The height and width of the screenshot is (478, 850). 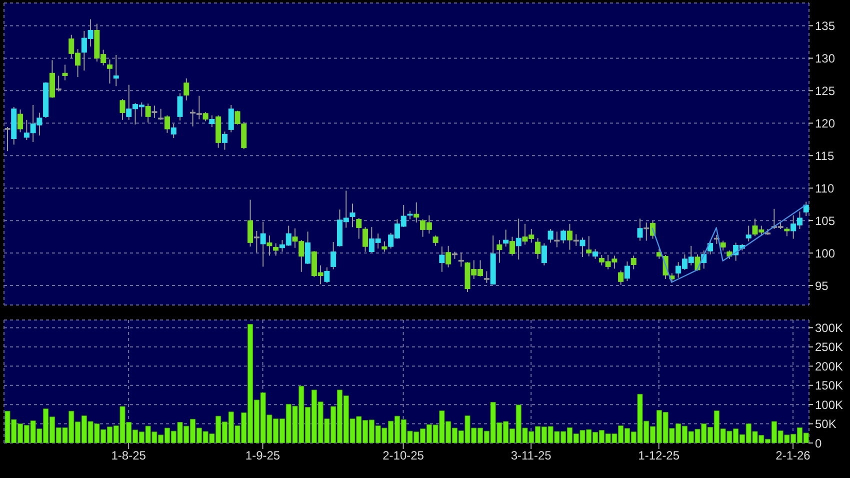 What do you see at coordinates (825, 424) in the screenshot?
I see `y-tick-label: 50K` at bounding box center [825, 424].